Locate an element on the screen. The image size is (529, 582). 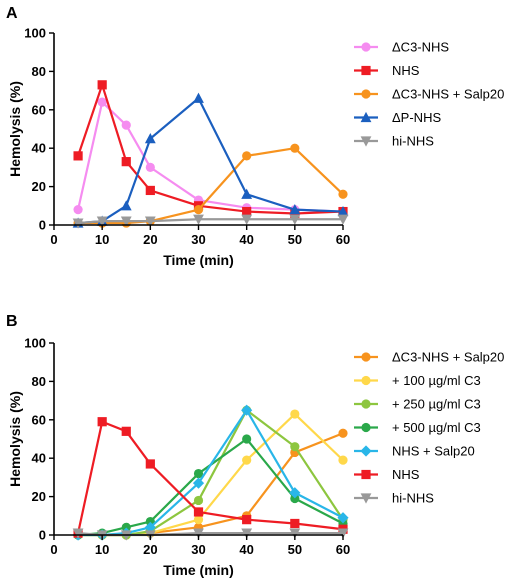
legend: ΔC3-NHS NHS ΔC3-NHS + Salp20 ΔP-NHS hi-NHS is located at coordinates (429, 94).